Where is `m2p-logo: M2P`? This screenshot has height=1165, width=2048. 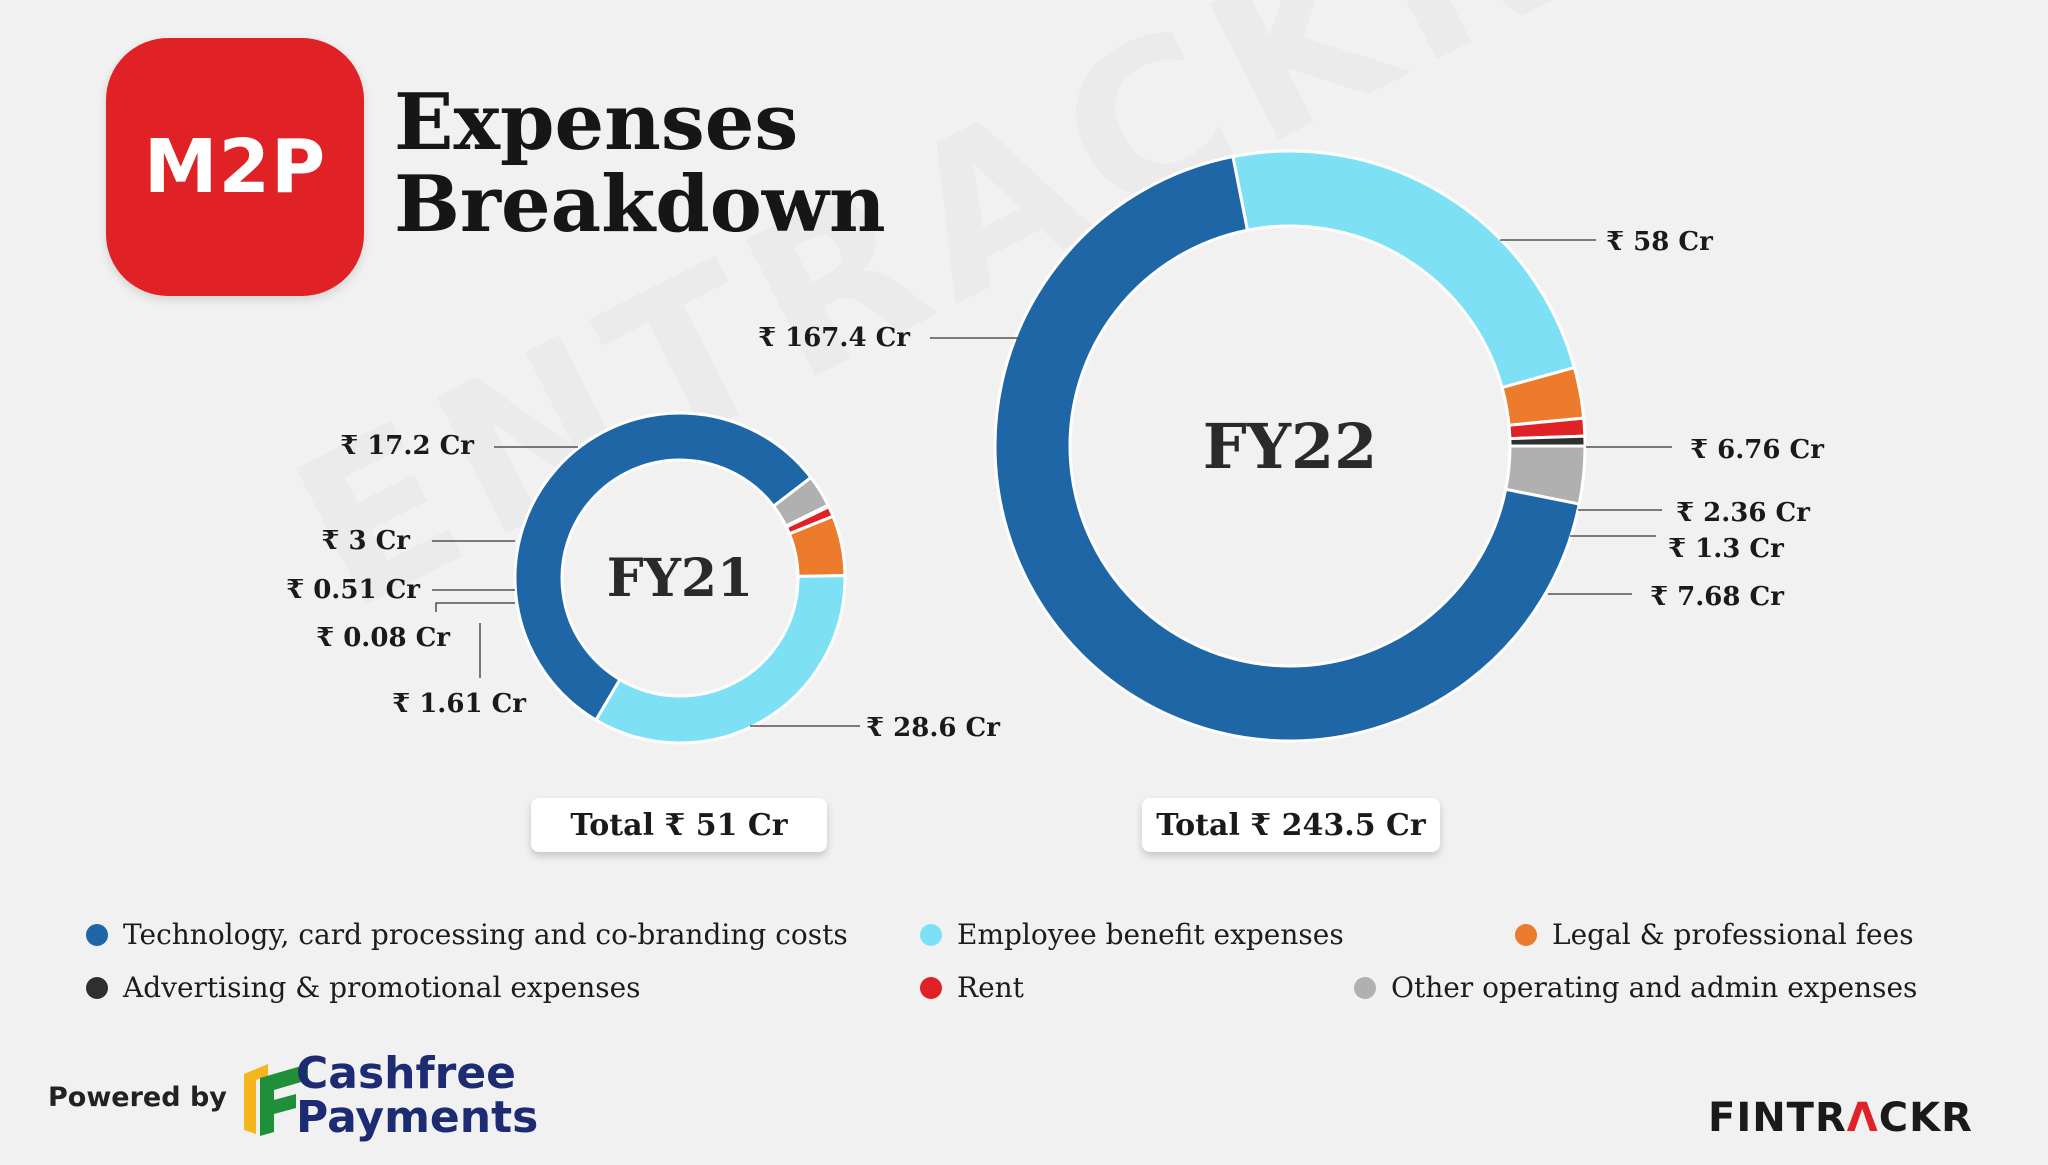
m2p-logo: M2P is located at coordinates (235, 167).